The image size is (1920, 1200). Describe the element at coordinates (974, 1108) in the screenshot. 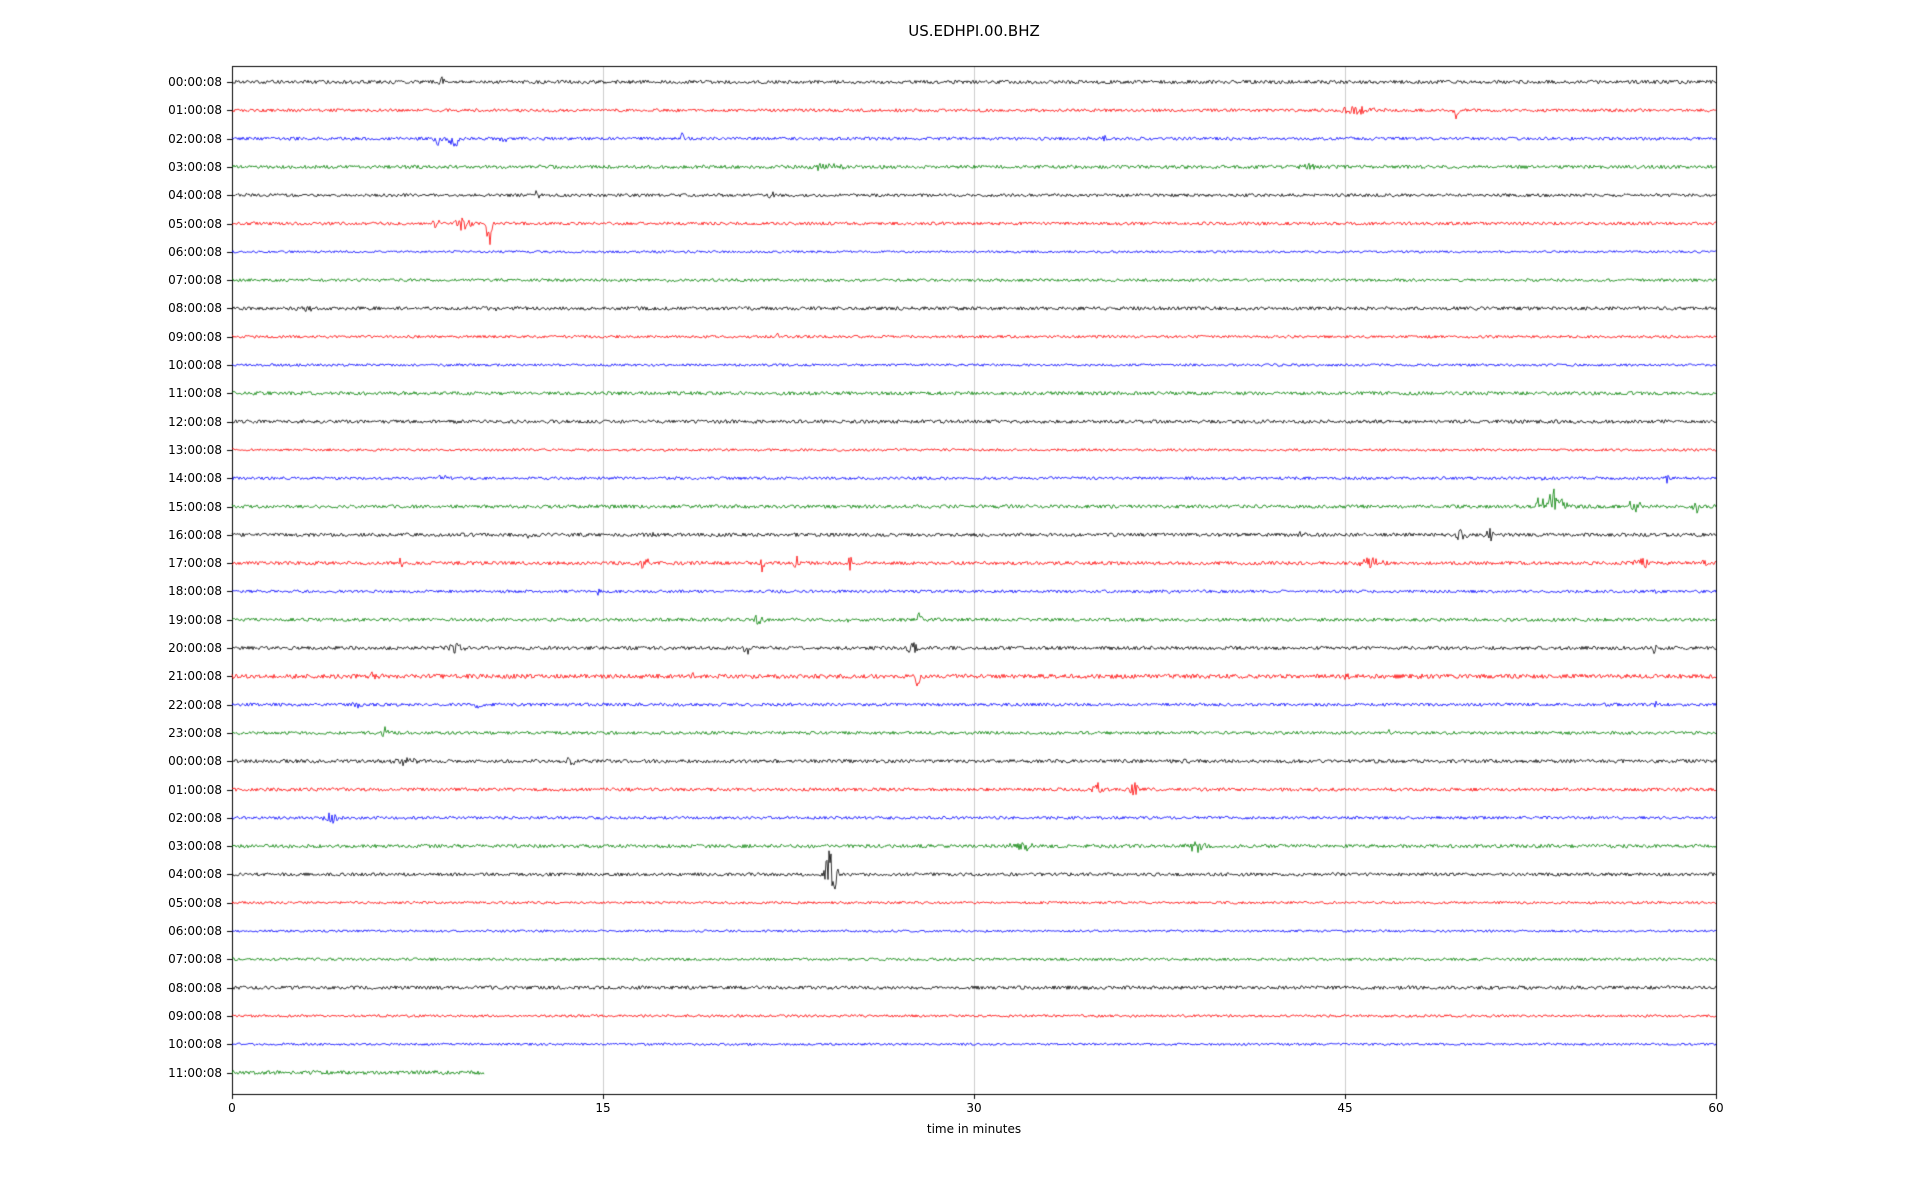

I see `x-tick-label: 30` at that location.